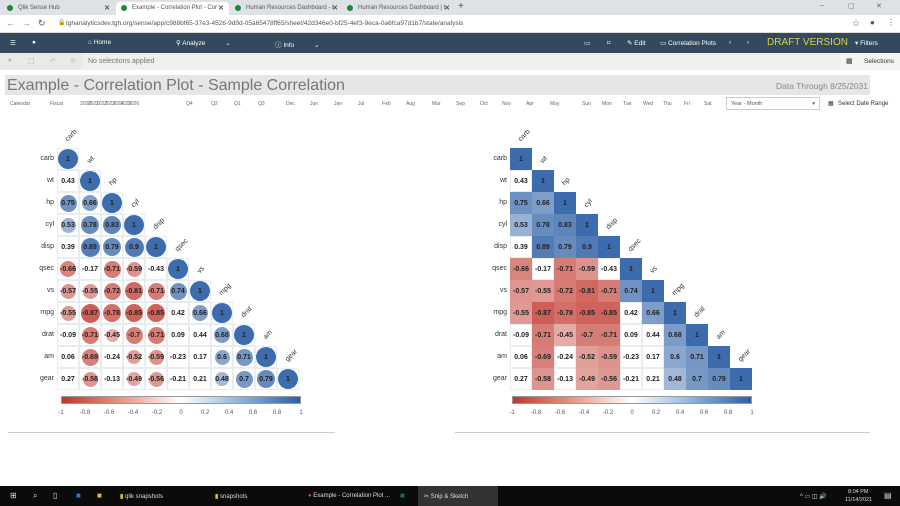 Image resolution: width=900 pixels, height=506 pixels. Describe the element at coordinates (607, 104) in the screenshot. I see `filter-item: Mon` at that location.